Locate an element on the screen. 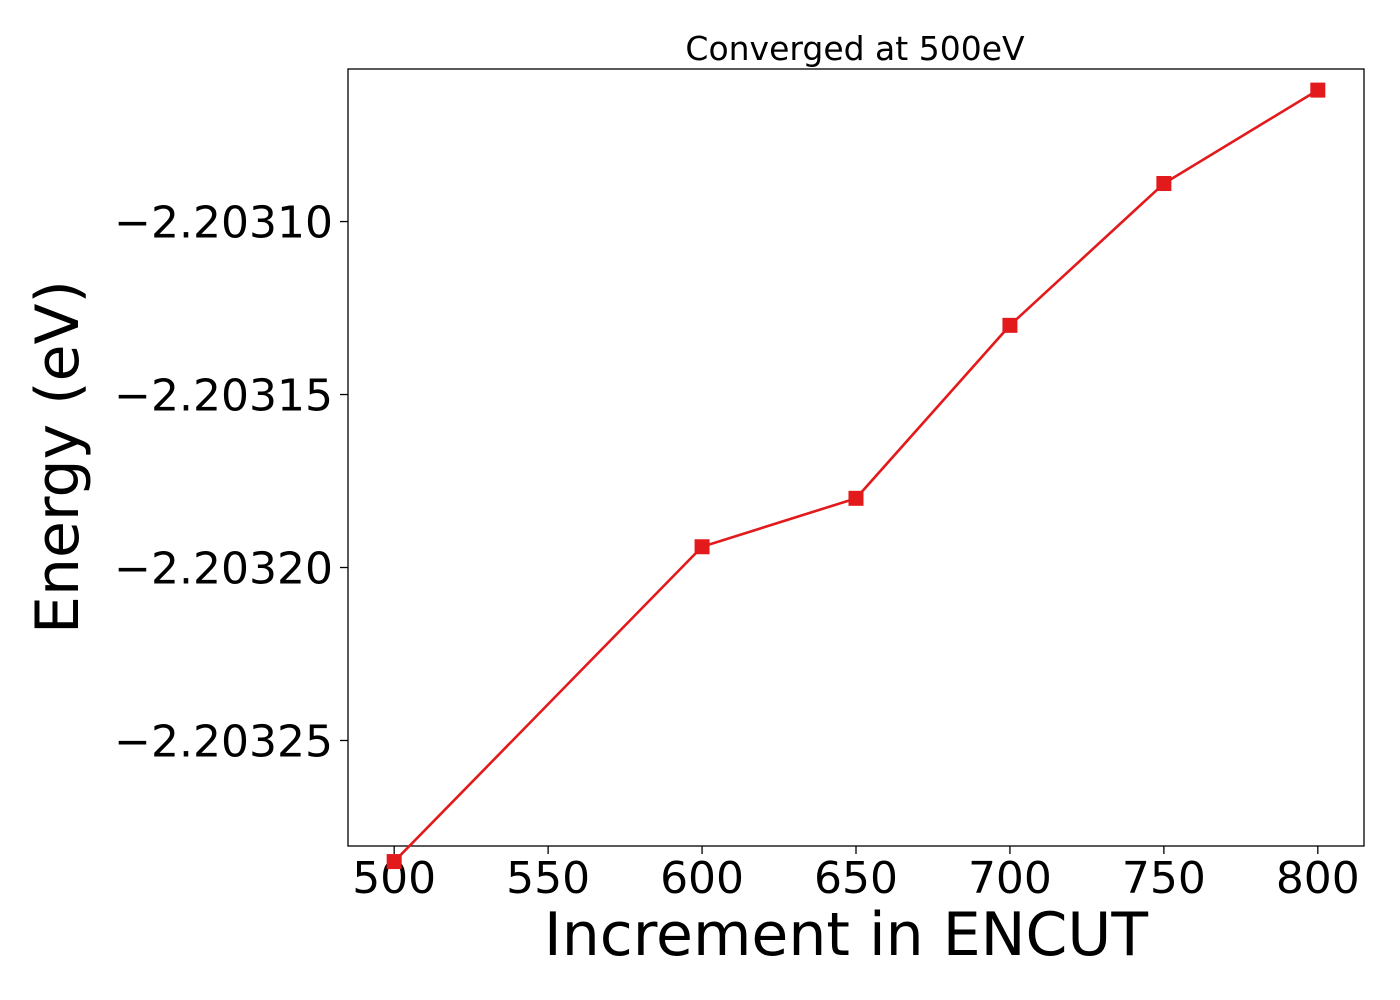  x-axis-label: Increment in ENCUT is located at coordinates (846, 935).